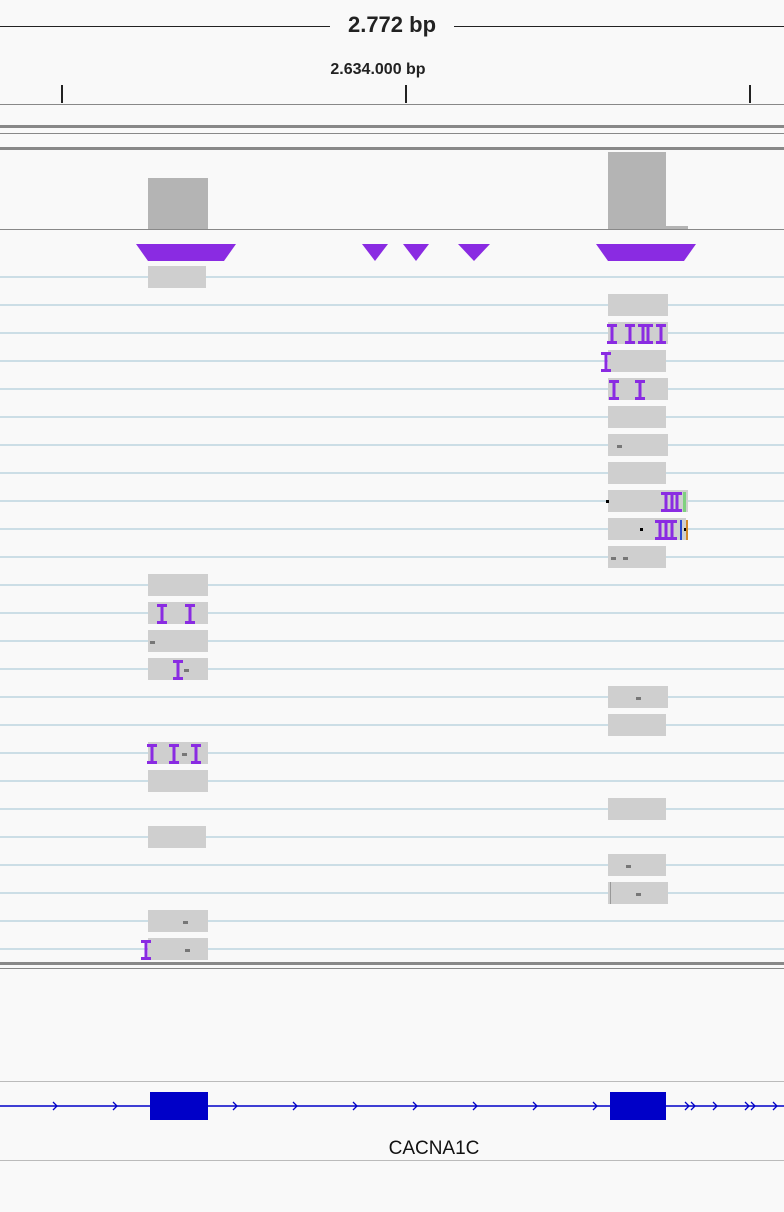 The height and width of the screenshot is (1212, 784). Describe the element at coordinates (392, 229) in the screenshot. I see `coverage-bottom-line` at that location.